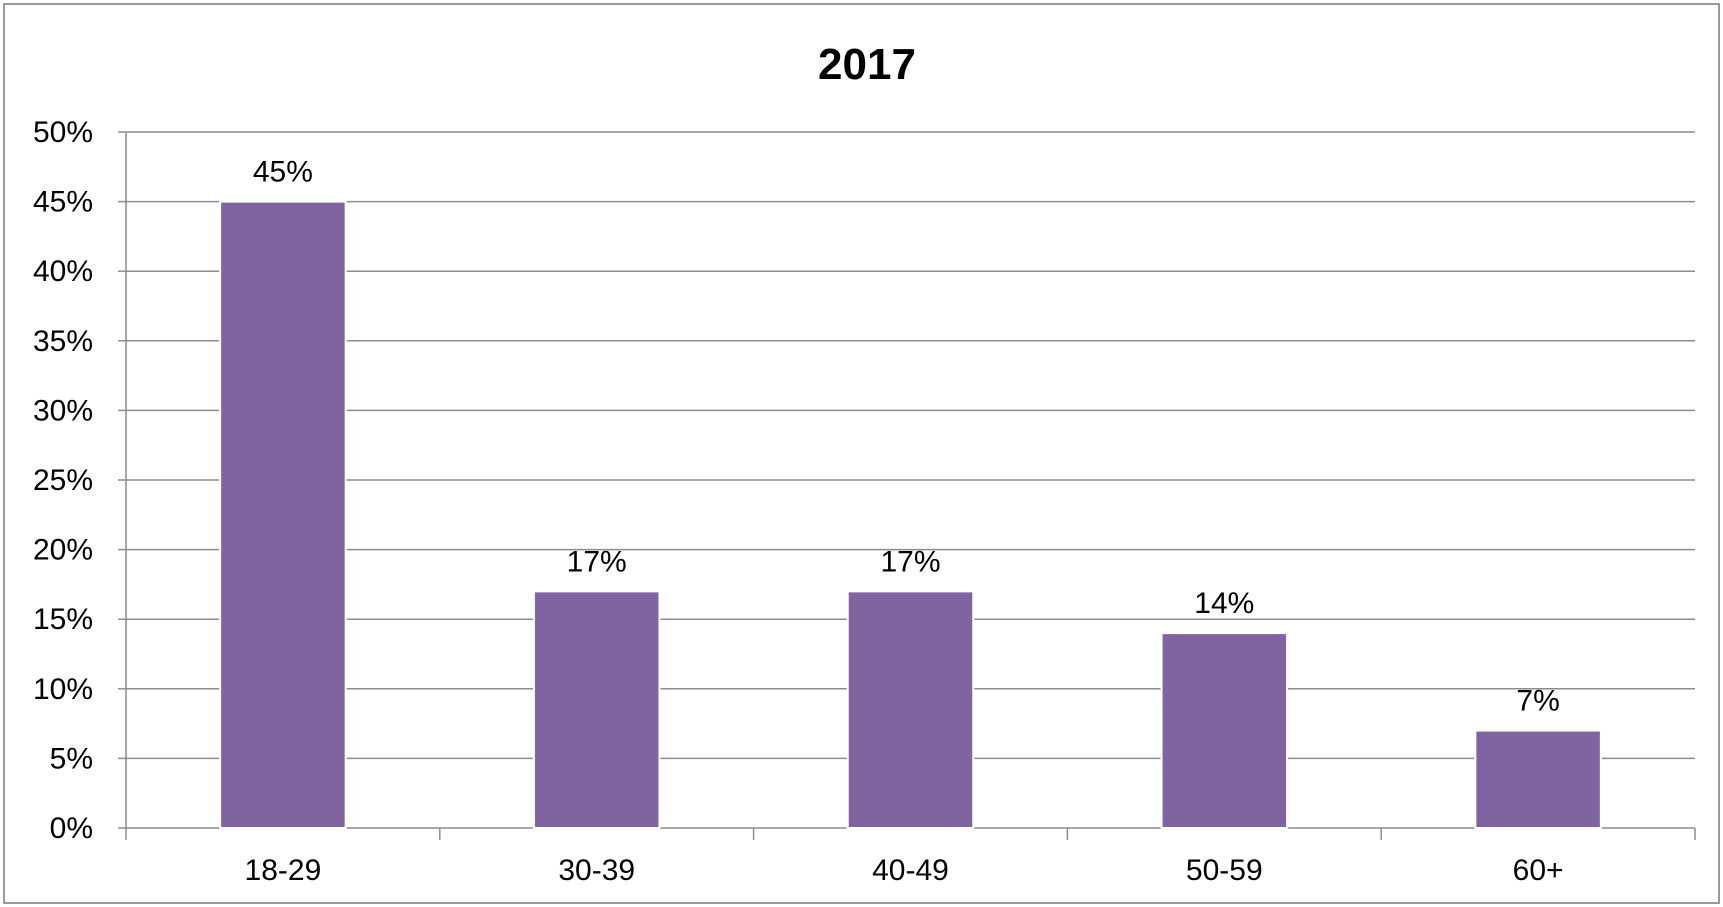  What do you see at coordinates (63, 202) in the screenshot?
I see `y-tick-label: 45%` at bounding box center [63, 202].